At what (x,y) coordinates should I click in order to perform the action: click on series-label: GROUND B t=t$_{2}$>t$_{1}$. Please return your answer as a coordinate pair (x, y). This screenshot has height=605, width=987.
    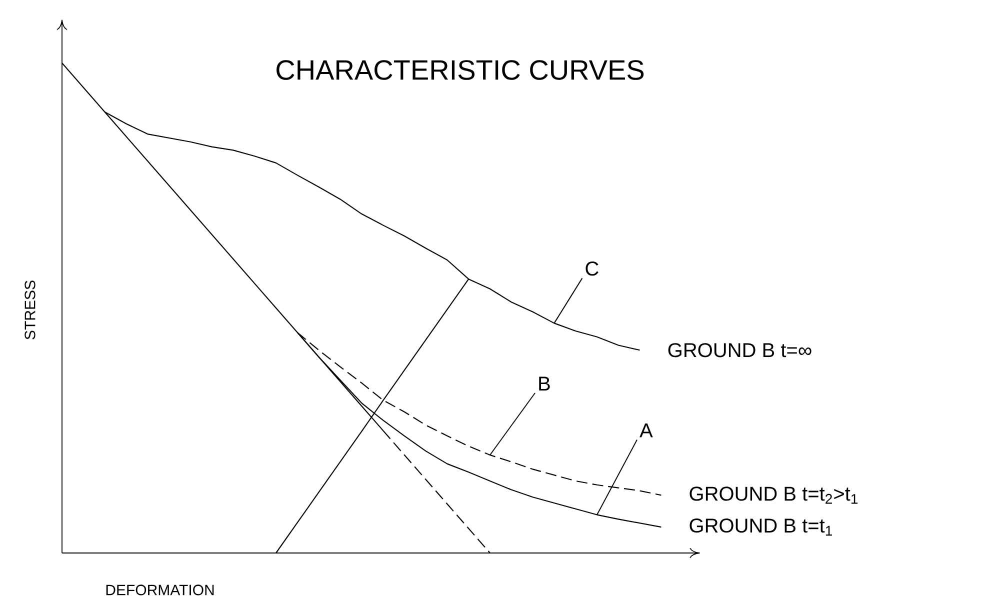
    Looking at the image, I should click on (774, 495).